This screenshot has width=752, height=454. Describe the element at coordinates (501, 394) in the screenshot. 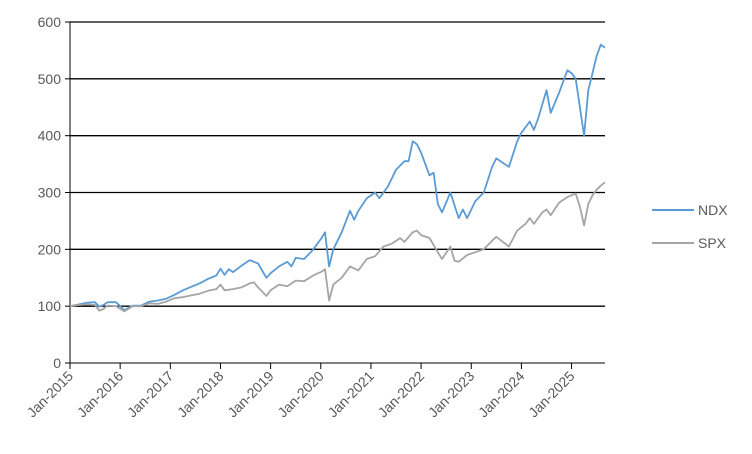

I see `x-tick-label: Jan-2024` at that location.